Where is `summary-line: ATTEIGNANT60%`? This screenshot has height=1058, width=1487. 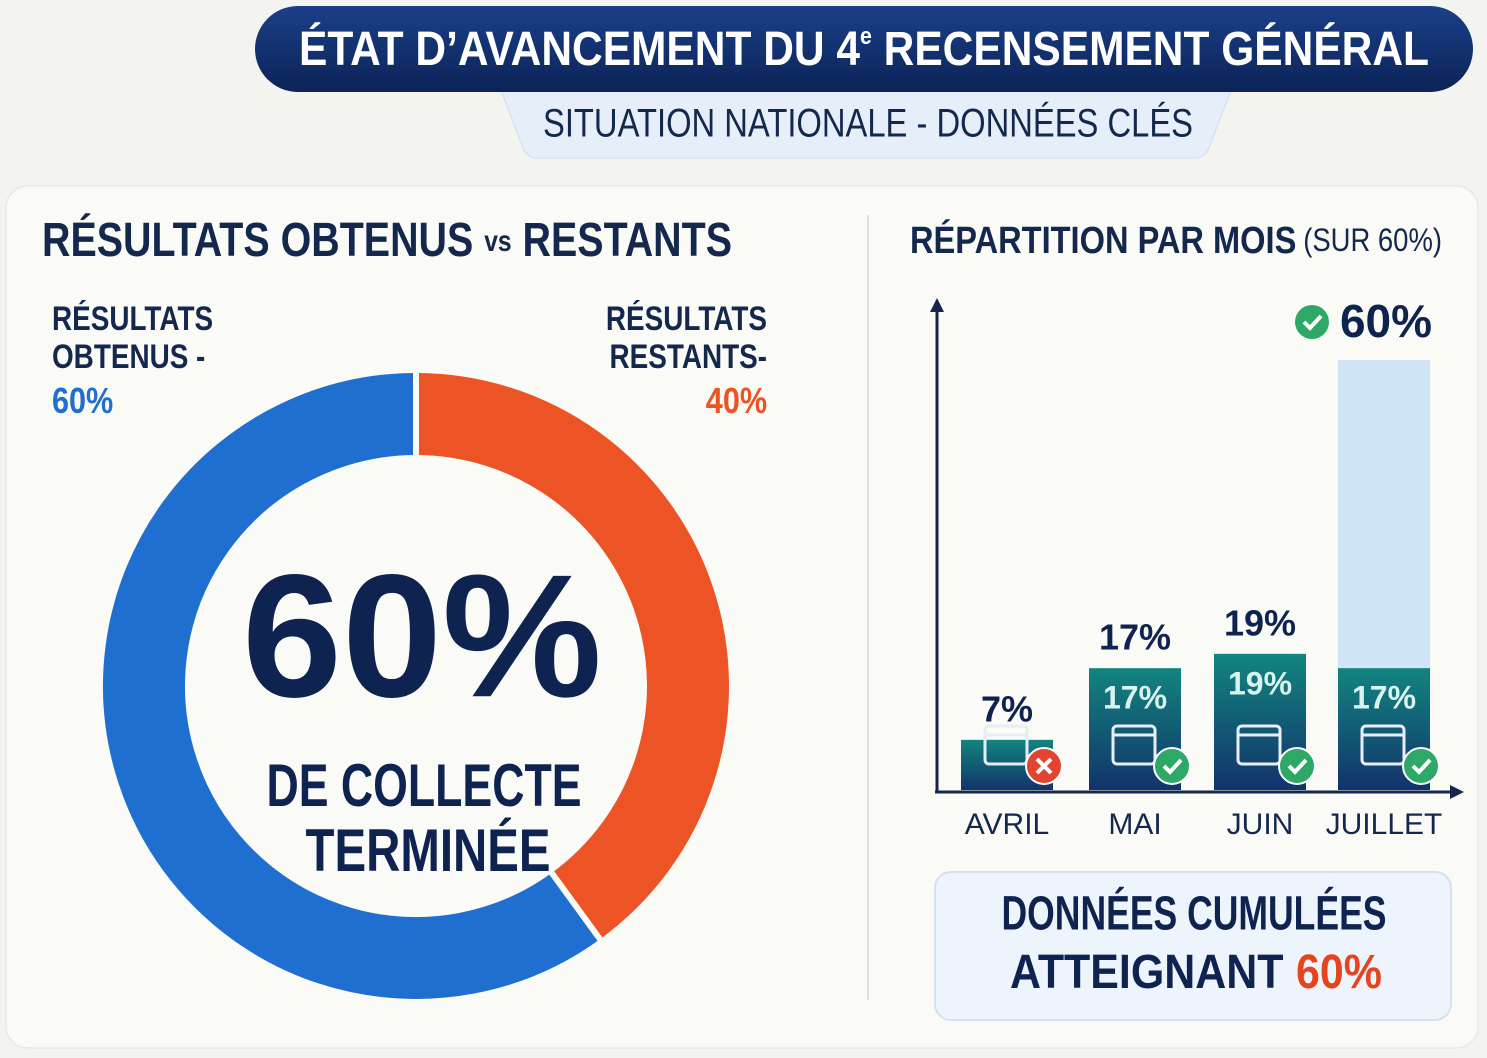
summary-line: ATTEIGNANT60% is located at coordinates (1196, 972).